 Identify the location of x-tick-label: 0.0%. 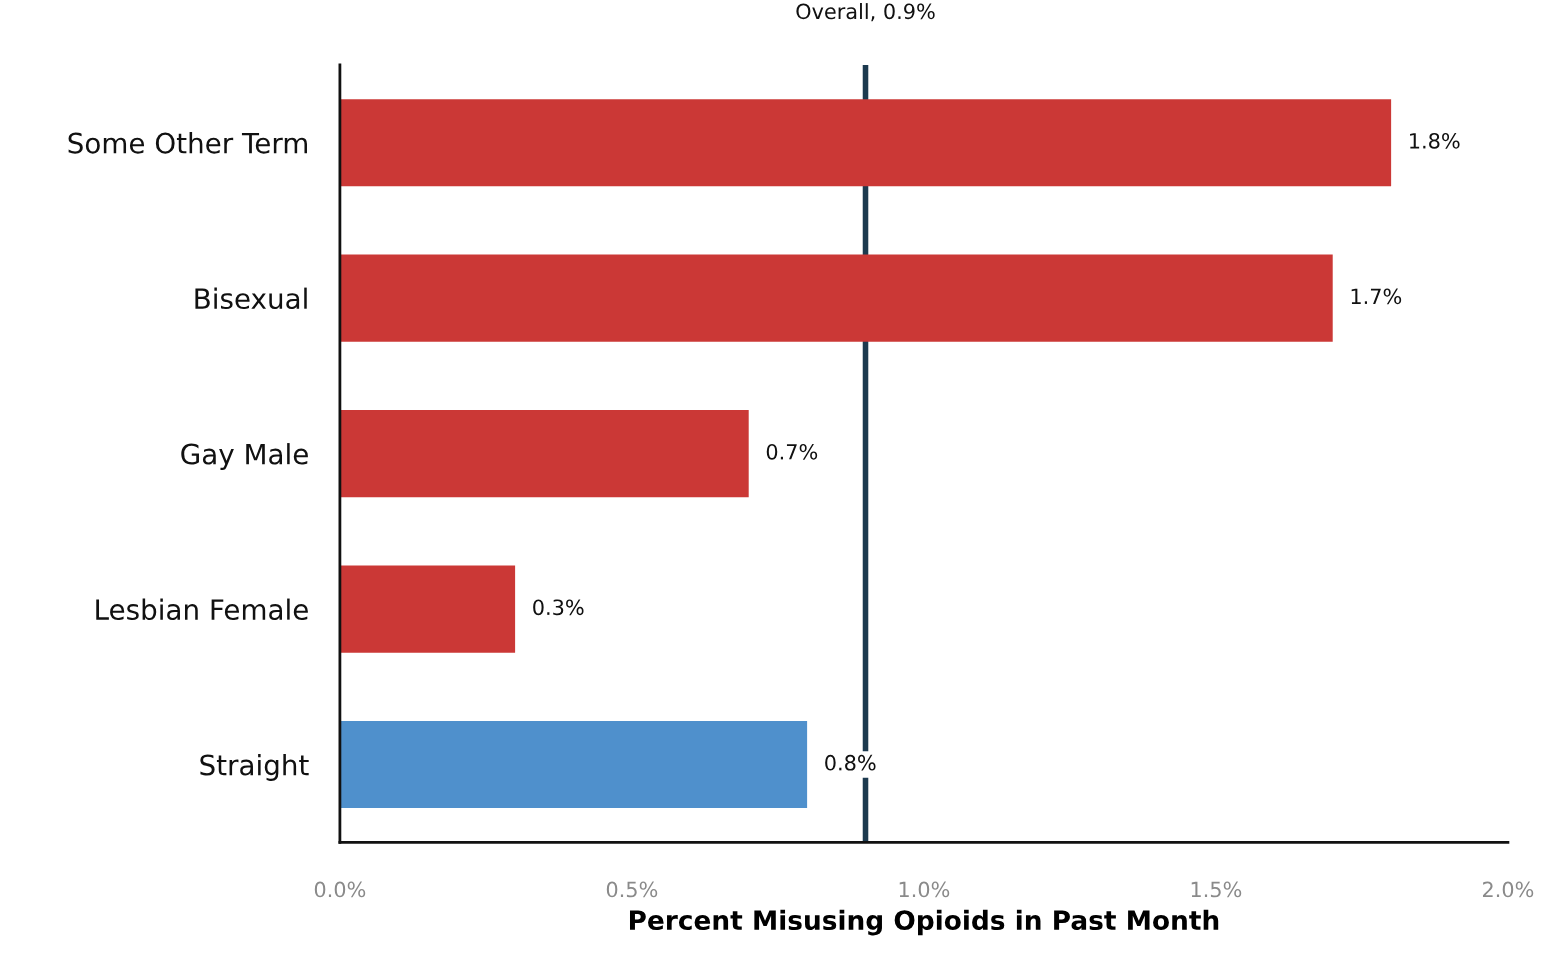
(340, 889).